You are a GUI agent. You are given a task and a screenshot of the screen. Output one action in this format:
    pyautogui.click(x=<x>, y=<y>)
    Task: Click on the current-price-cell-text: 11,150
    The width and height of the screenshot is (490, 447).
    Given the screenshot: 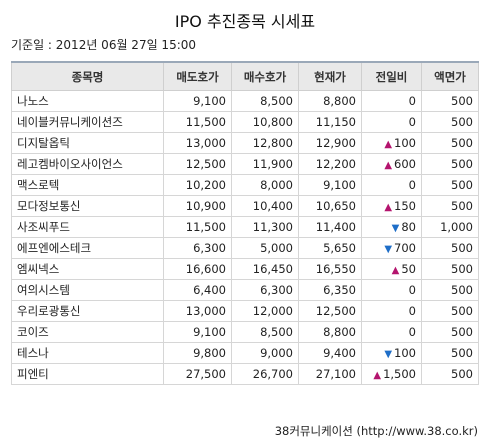 What is the action you would take?
    pyautogui.click(x=335, y=122)
    